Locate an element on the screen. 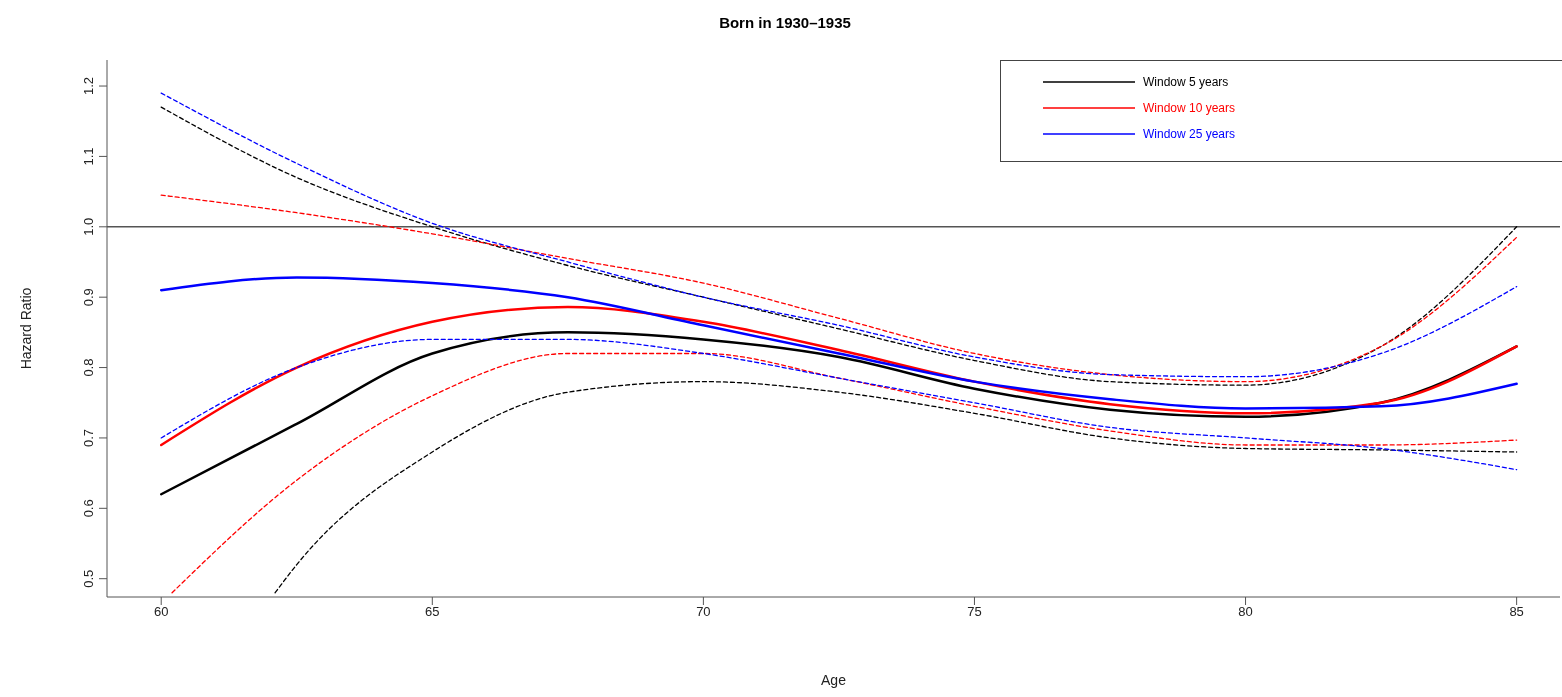 The height and width of the screenshot is (697, 1562). x-tick-label: 85 is located at coordinates (1516, 612).